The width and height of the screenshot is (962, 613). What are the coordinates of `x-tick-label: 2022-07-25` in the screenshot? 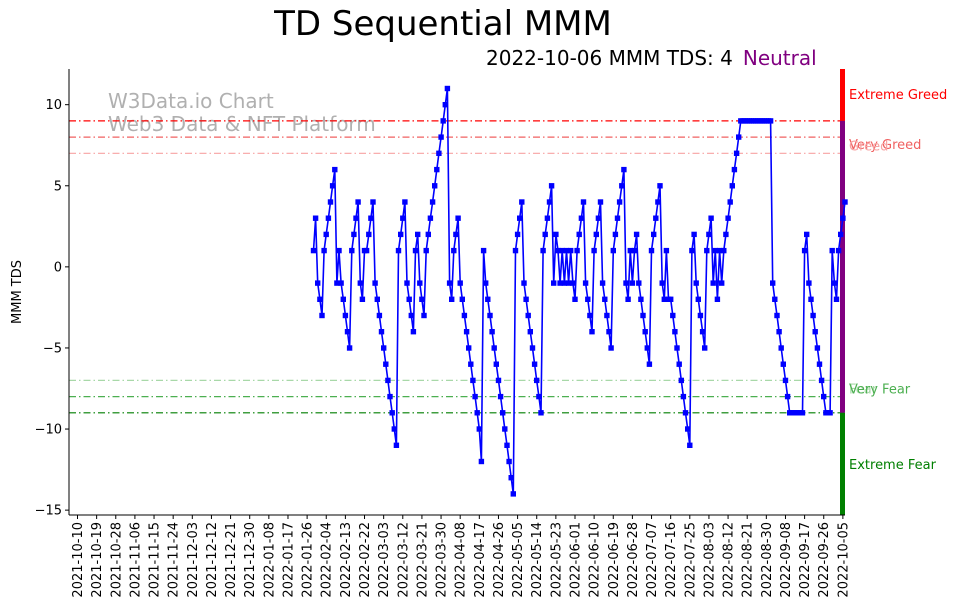 It's located at (690, 560).